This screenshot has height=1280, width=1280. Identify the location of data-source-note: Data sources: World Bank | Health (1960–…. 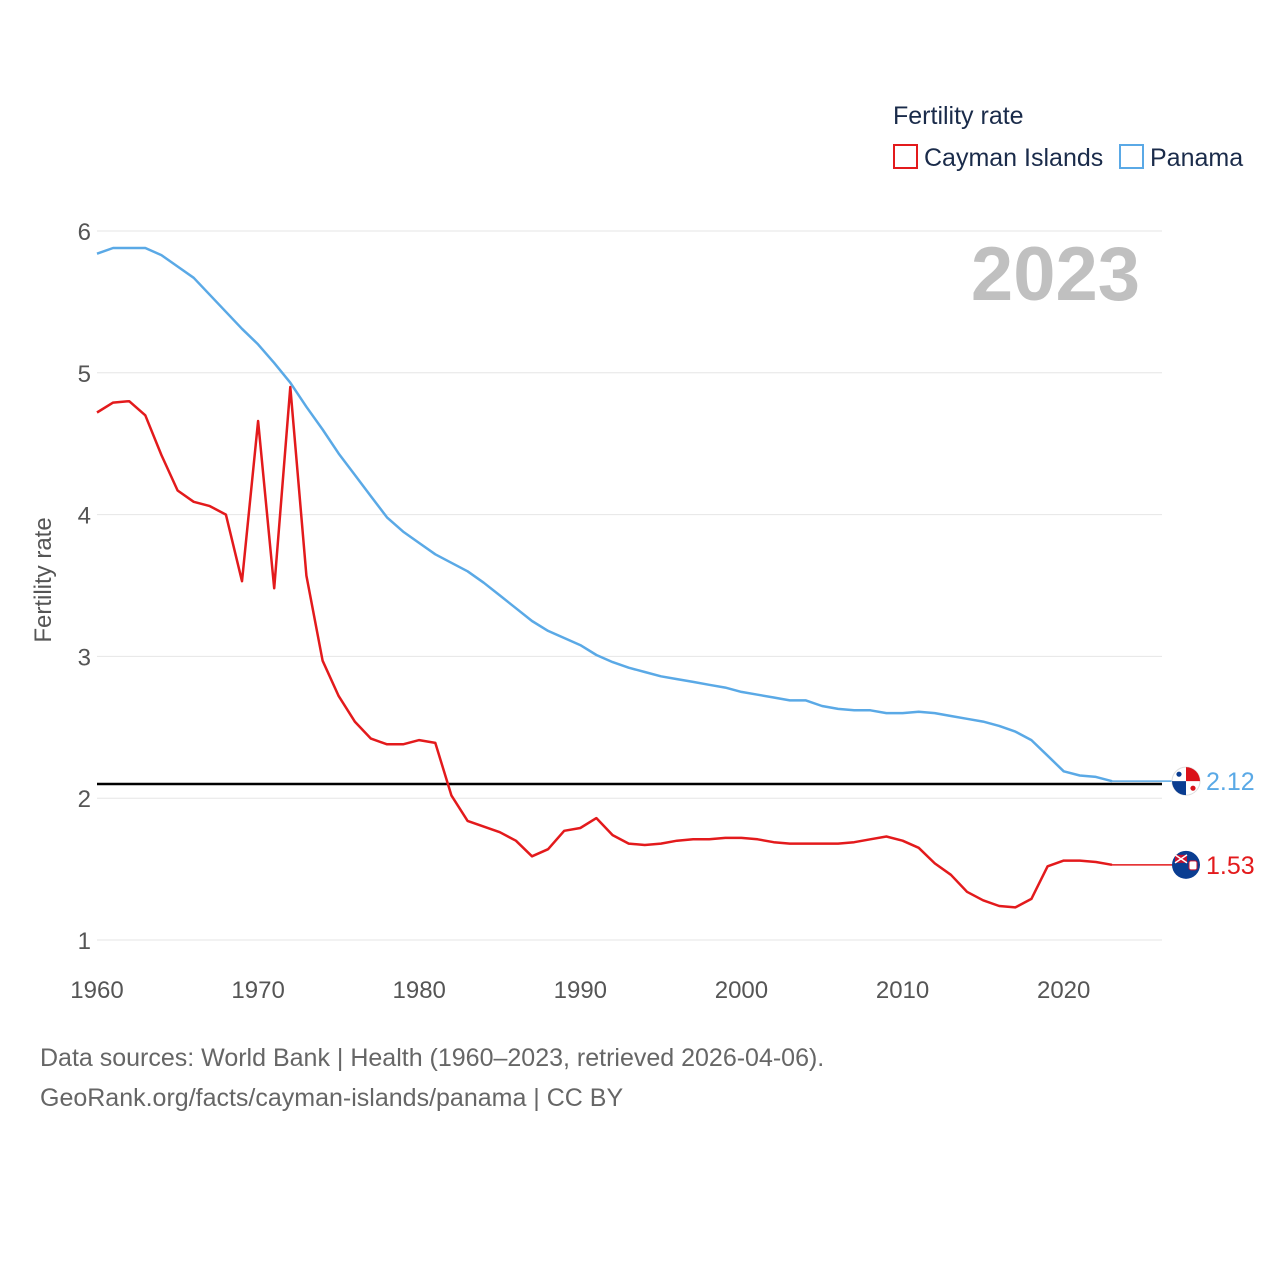
(432, 1058).